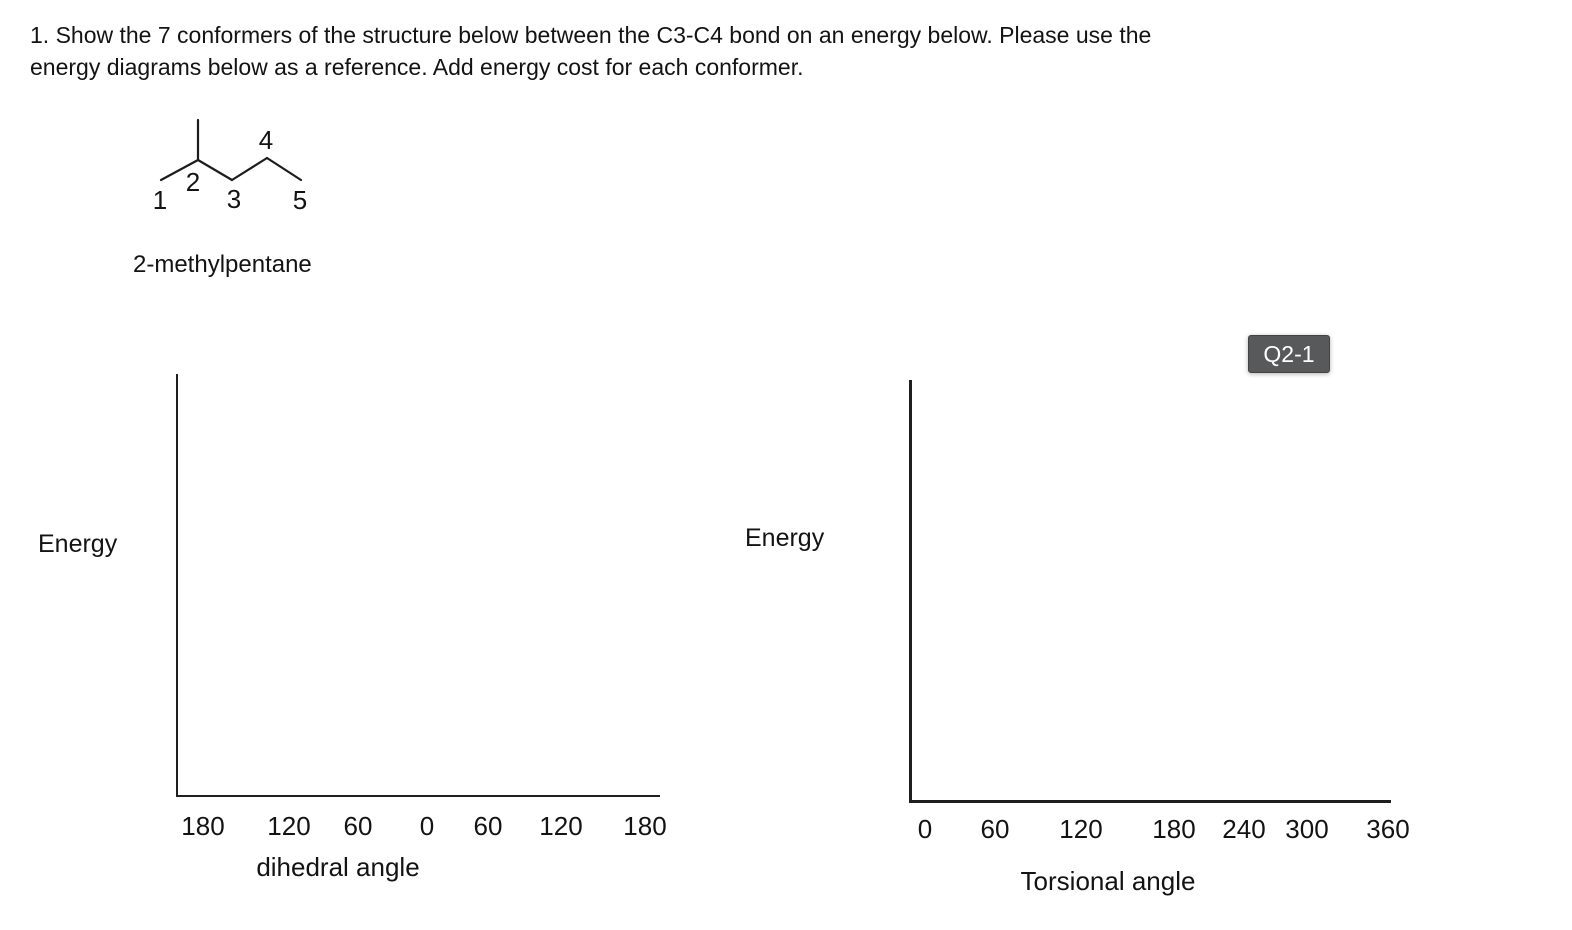 Image resolution: width=1572 pixels, height=930 pixels. What do you see at coordinates (488, 826) in the screenshot?
I see `left-x-tick-60R: 60` at bounding box center [488, 826].